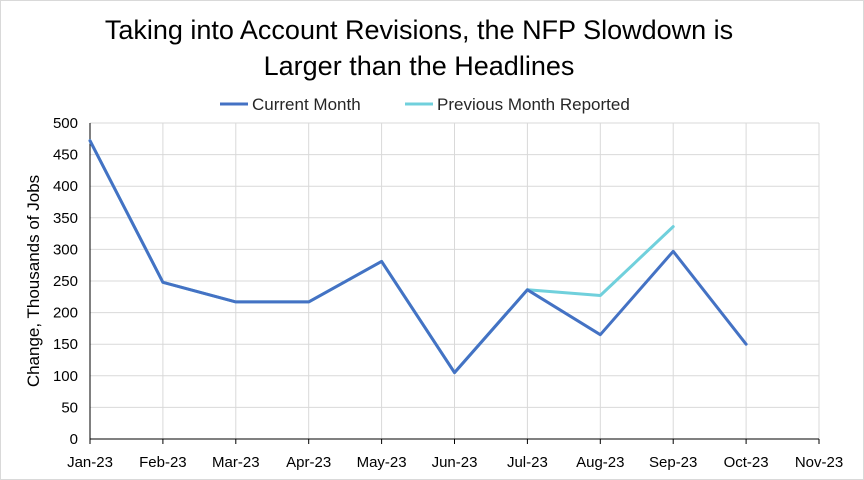  Describe the element at coordinates (419, 66) in the screenshot. I see `chart-title-line-2: Larger than the Headlines` at that location.